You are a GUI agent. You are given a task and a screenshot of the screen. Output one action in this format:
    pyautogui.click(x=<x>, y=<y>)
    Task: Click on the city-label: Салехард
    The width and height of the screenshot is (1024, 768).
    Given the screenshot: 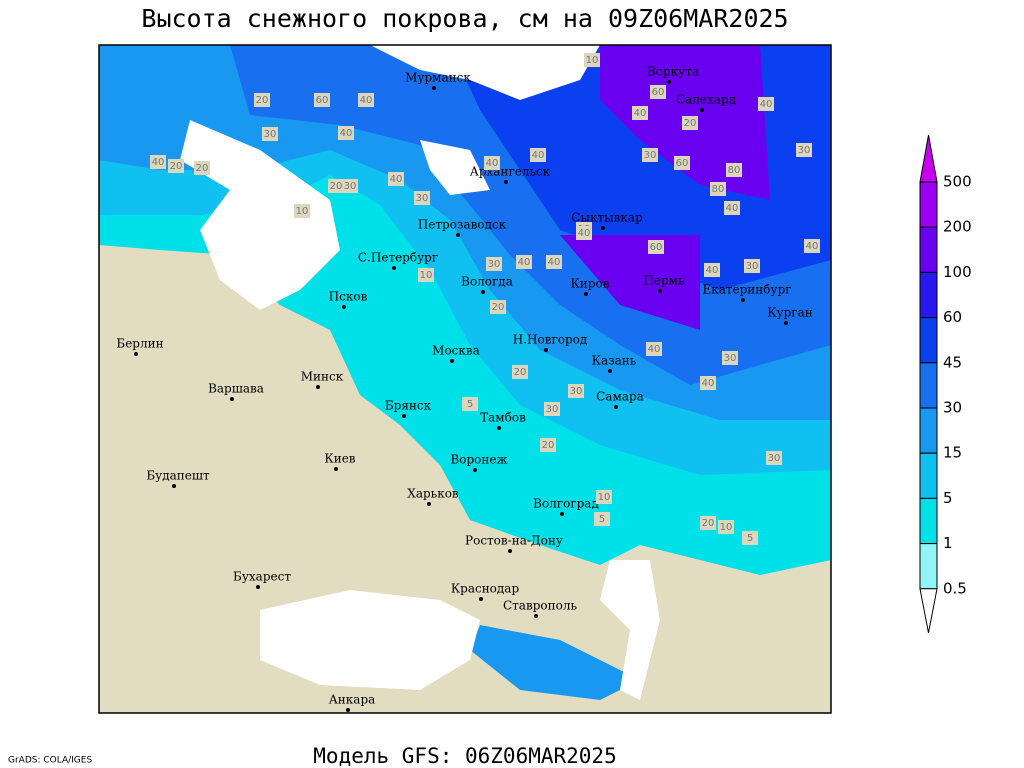 What is the action you would take?
    pyautogui.click(x=706, y=100)
    